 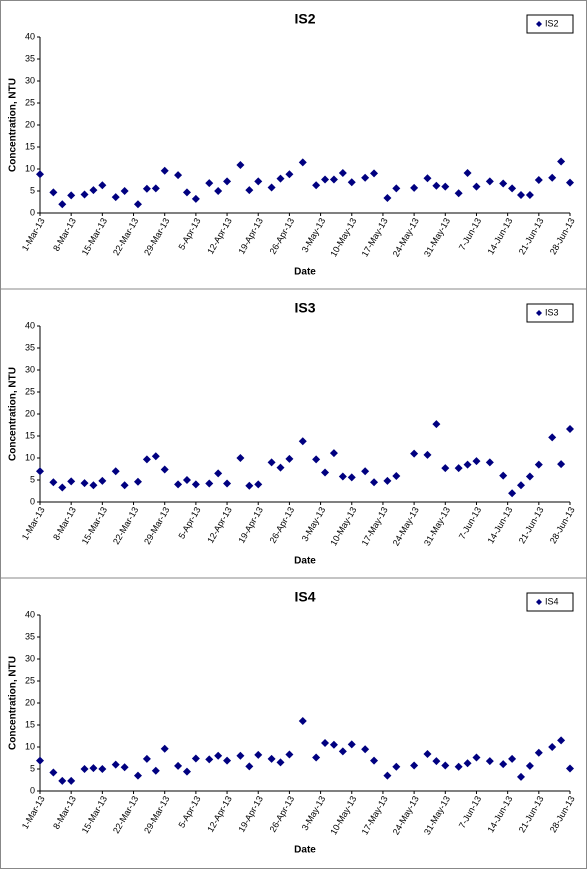 What do you see at coordinates (304, 308) in the screenshot?
I see `chart-title: IS3` at bounding box center [304, 308].